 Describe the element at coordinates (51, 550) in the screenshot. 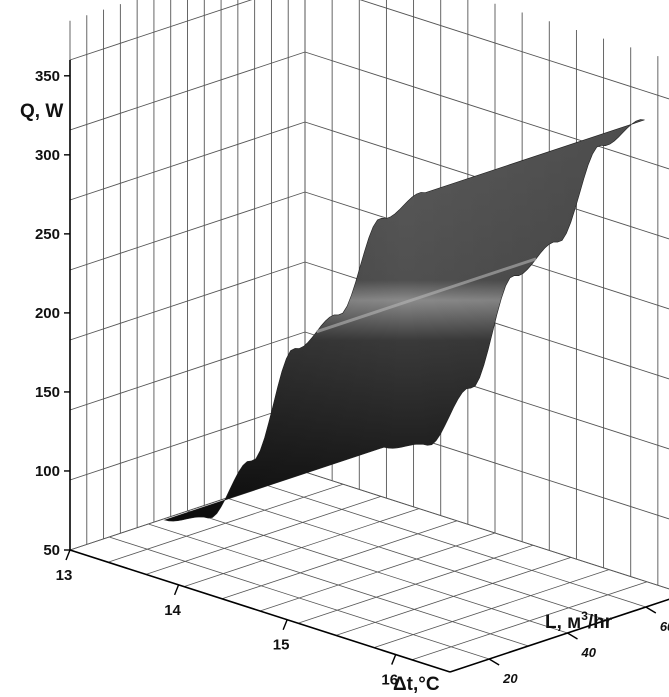

I see `z-tick-label: 50` at that location.